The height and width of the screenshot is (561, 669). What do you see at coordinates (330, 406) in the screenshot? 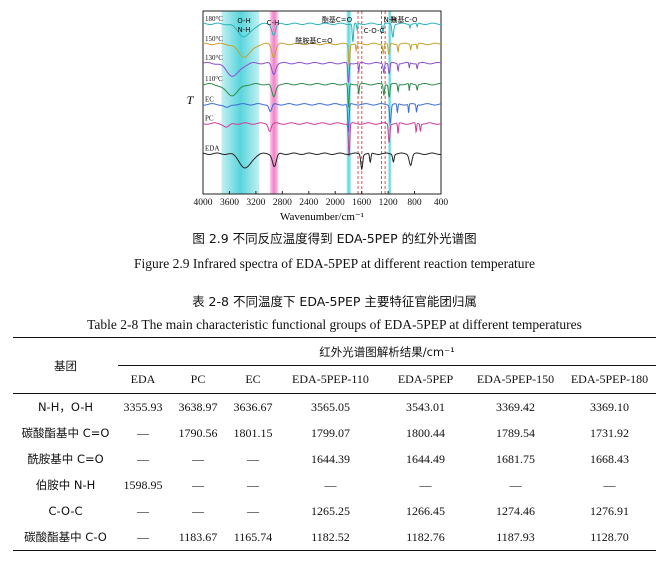
I see `table-cell: 3565.05` at bounding box center [330, 406].